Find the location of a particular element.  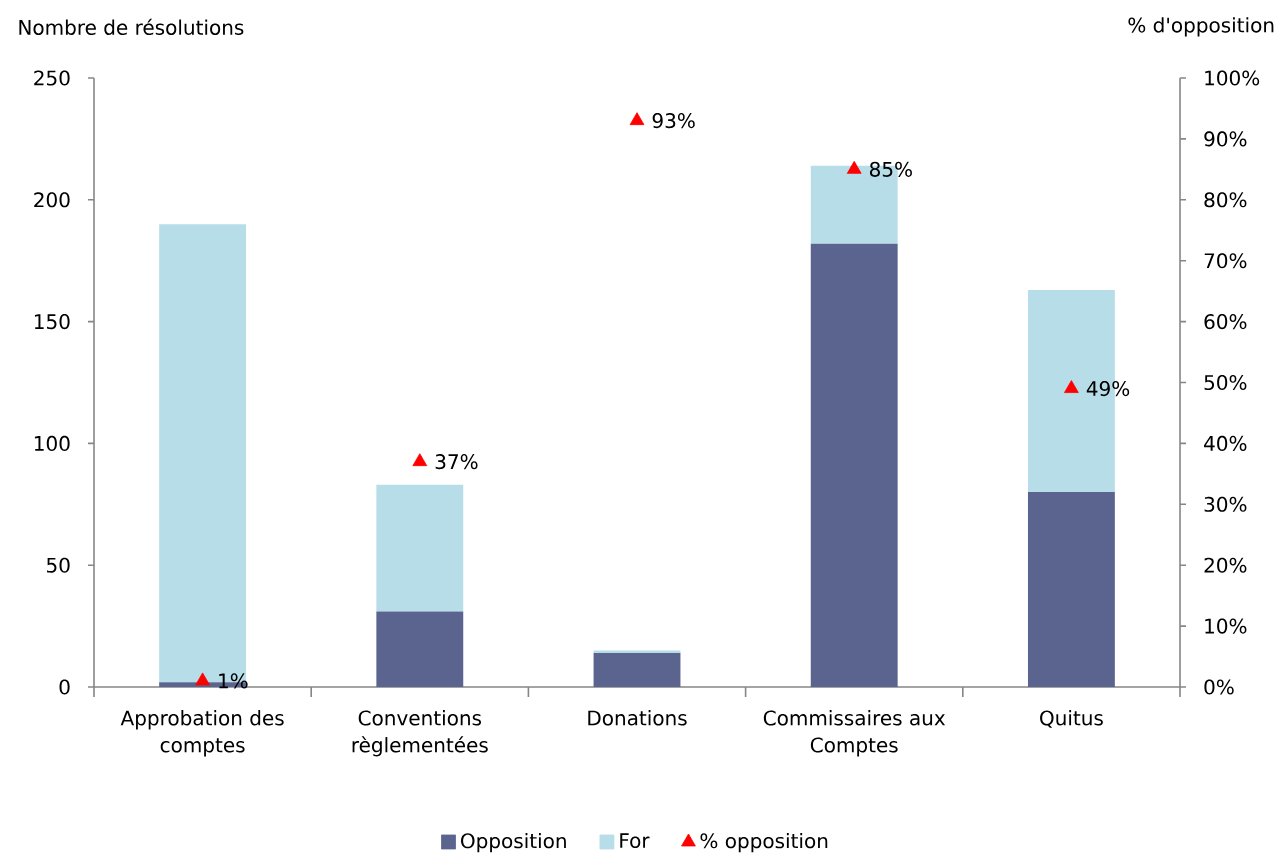

y2-tick-label: 10% is located at coordinates (1226, 626).